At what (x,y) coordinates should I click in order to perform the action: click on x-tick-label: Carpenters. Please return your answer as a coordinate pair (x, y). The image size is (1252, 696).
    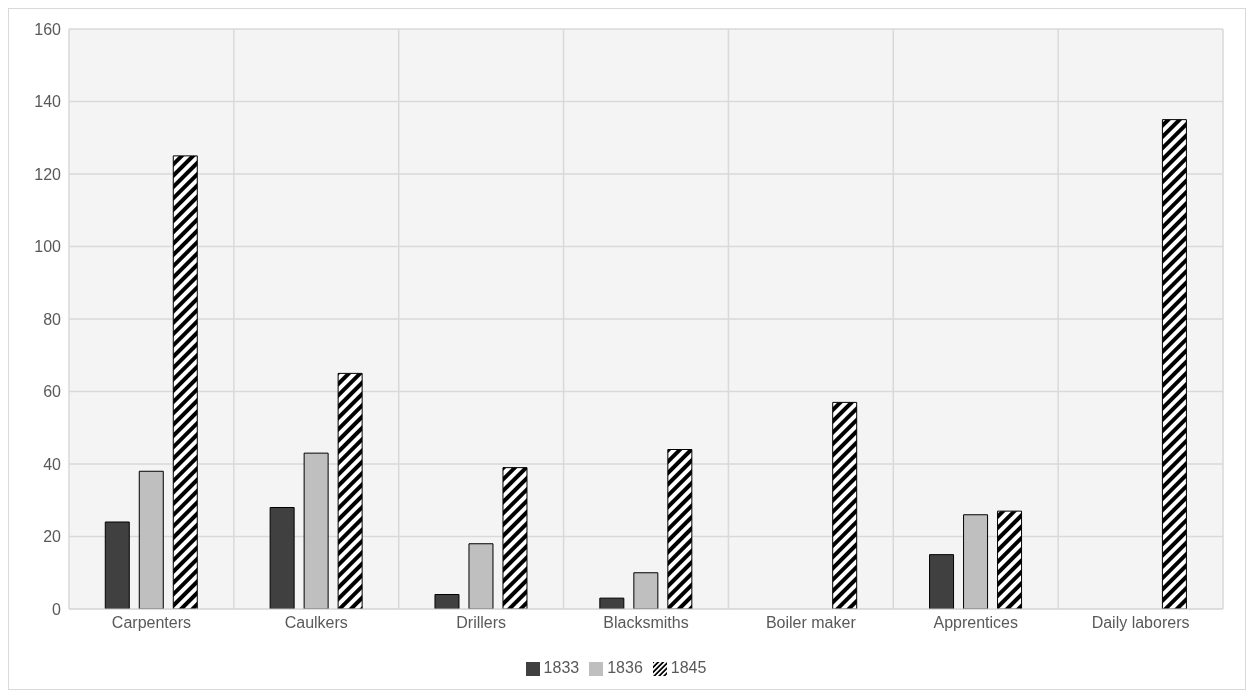
    Looking at the image, I should click on (151, 623).